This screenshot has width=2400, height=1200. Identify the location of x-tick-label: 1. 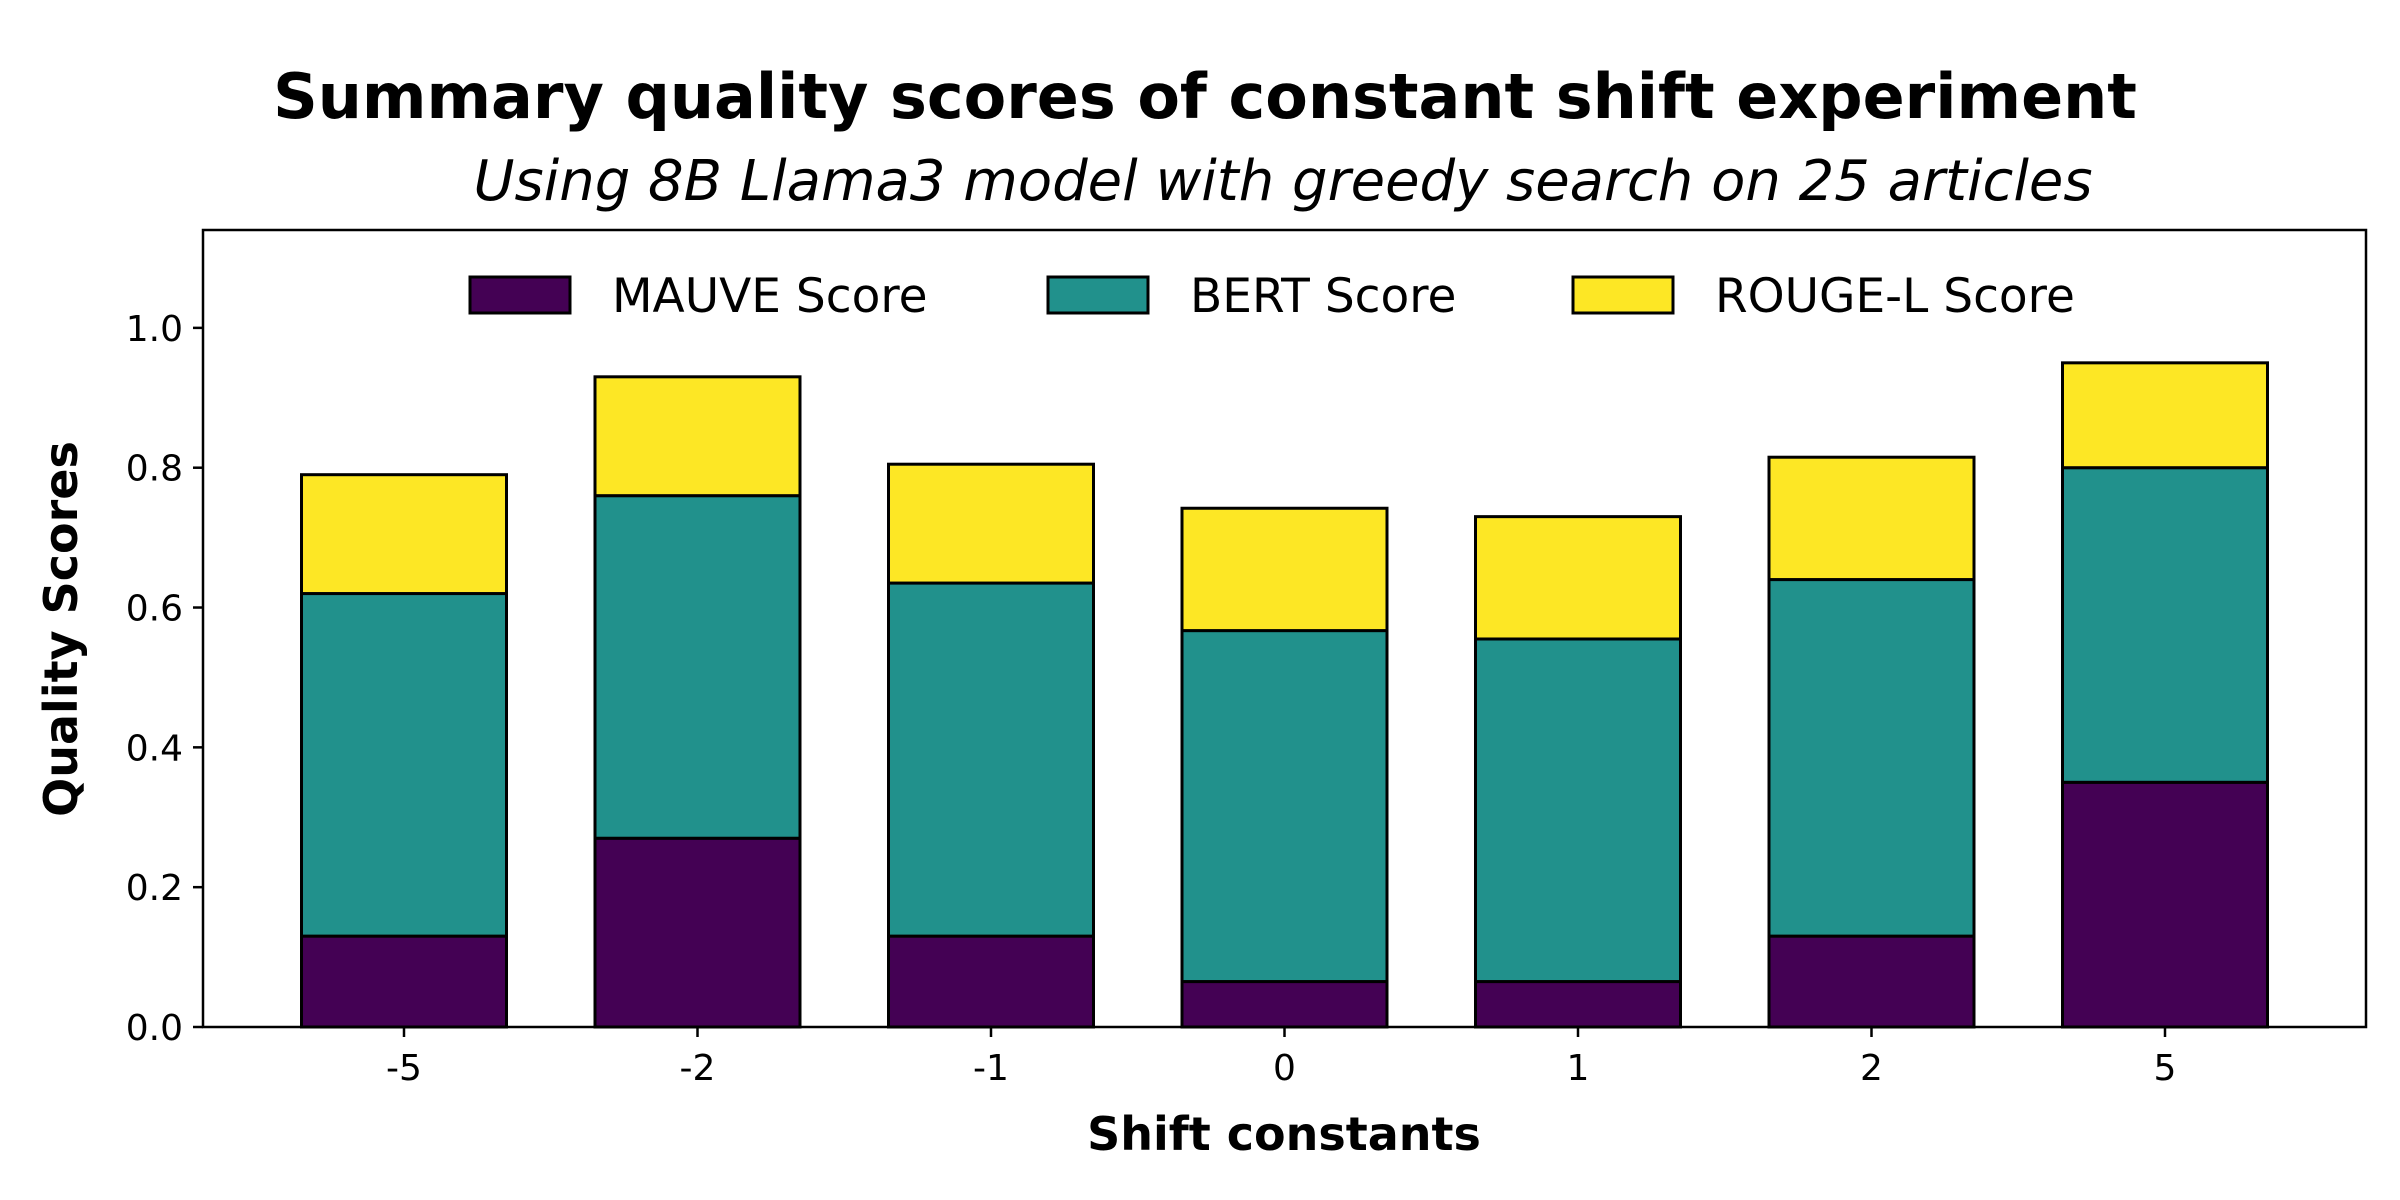
(1578, 1068).